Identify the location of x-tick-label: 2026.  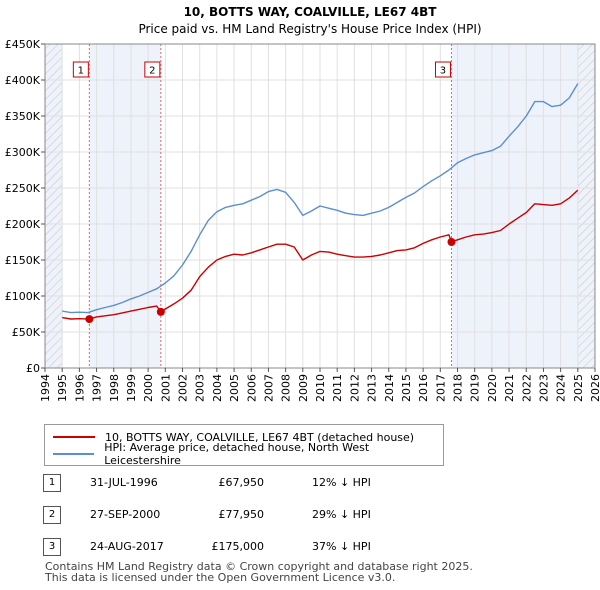
(594, 388).